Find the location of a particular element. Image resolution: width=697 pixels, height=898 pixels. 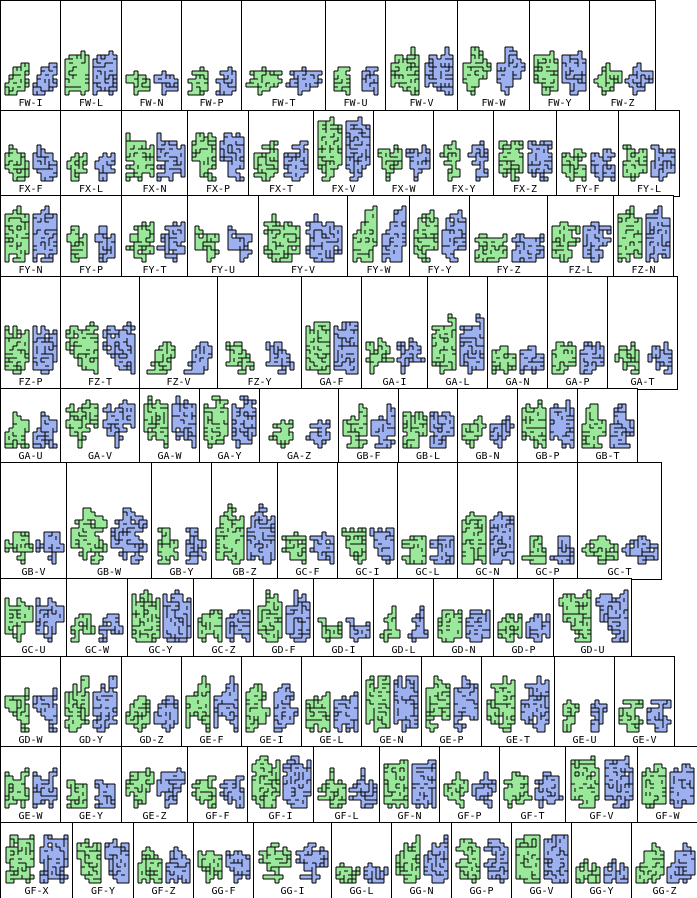

pair-label: FX-W is located at coordinates (403, 189).